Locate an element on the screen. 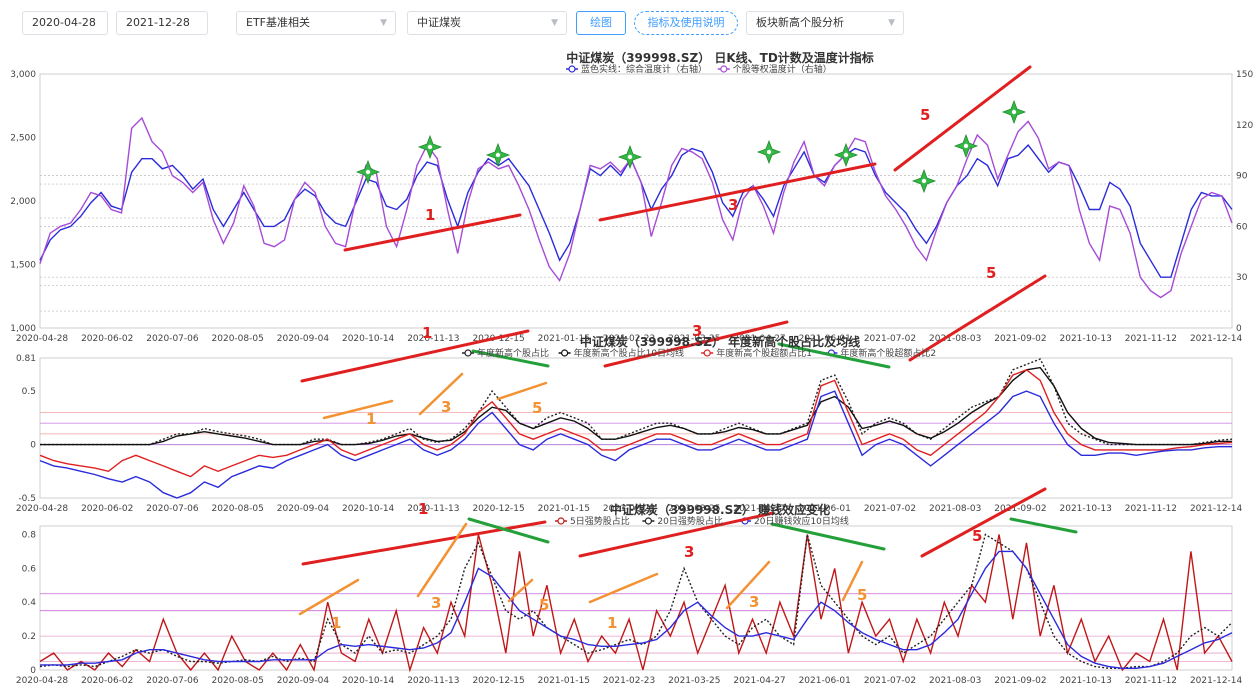 This screenshot has height=690, width=1260. legend-entry: 年度新高个股占比 is located at coordinates (513, 353).